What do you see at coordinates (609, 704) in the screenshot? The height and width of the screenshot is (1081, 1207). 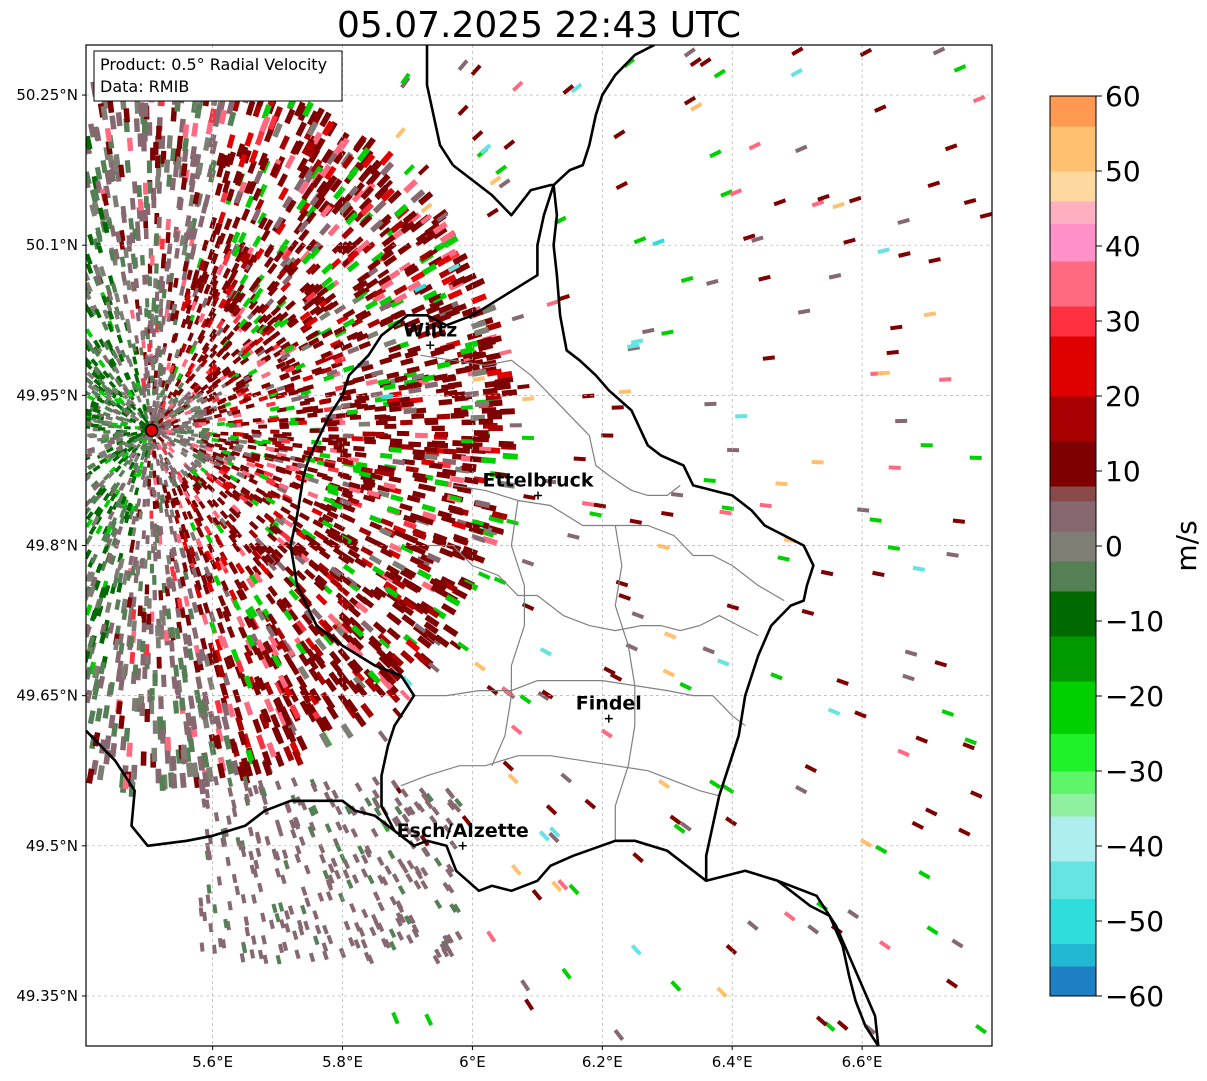 I see `city-label: Findel` at bounding box center [609, 704].